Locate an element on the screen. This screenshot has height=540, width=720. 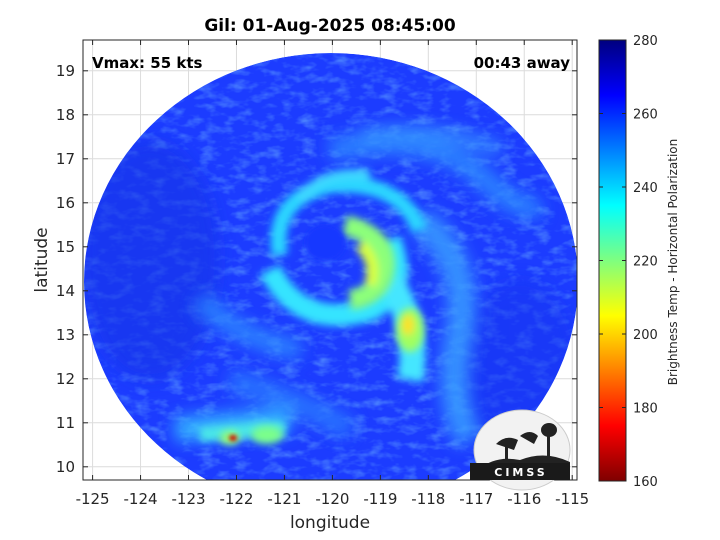
y-tick-label: 13 is located at coordinates (65, 335).